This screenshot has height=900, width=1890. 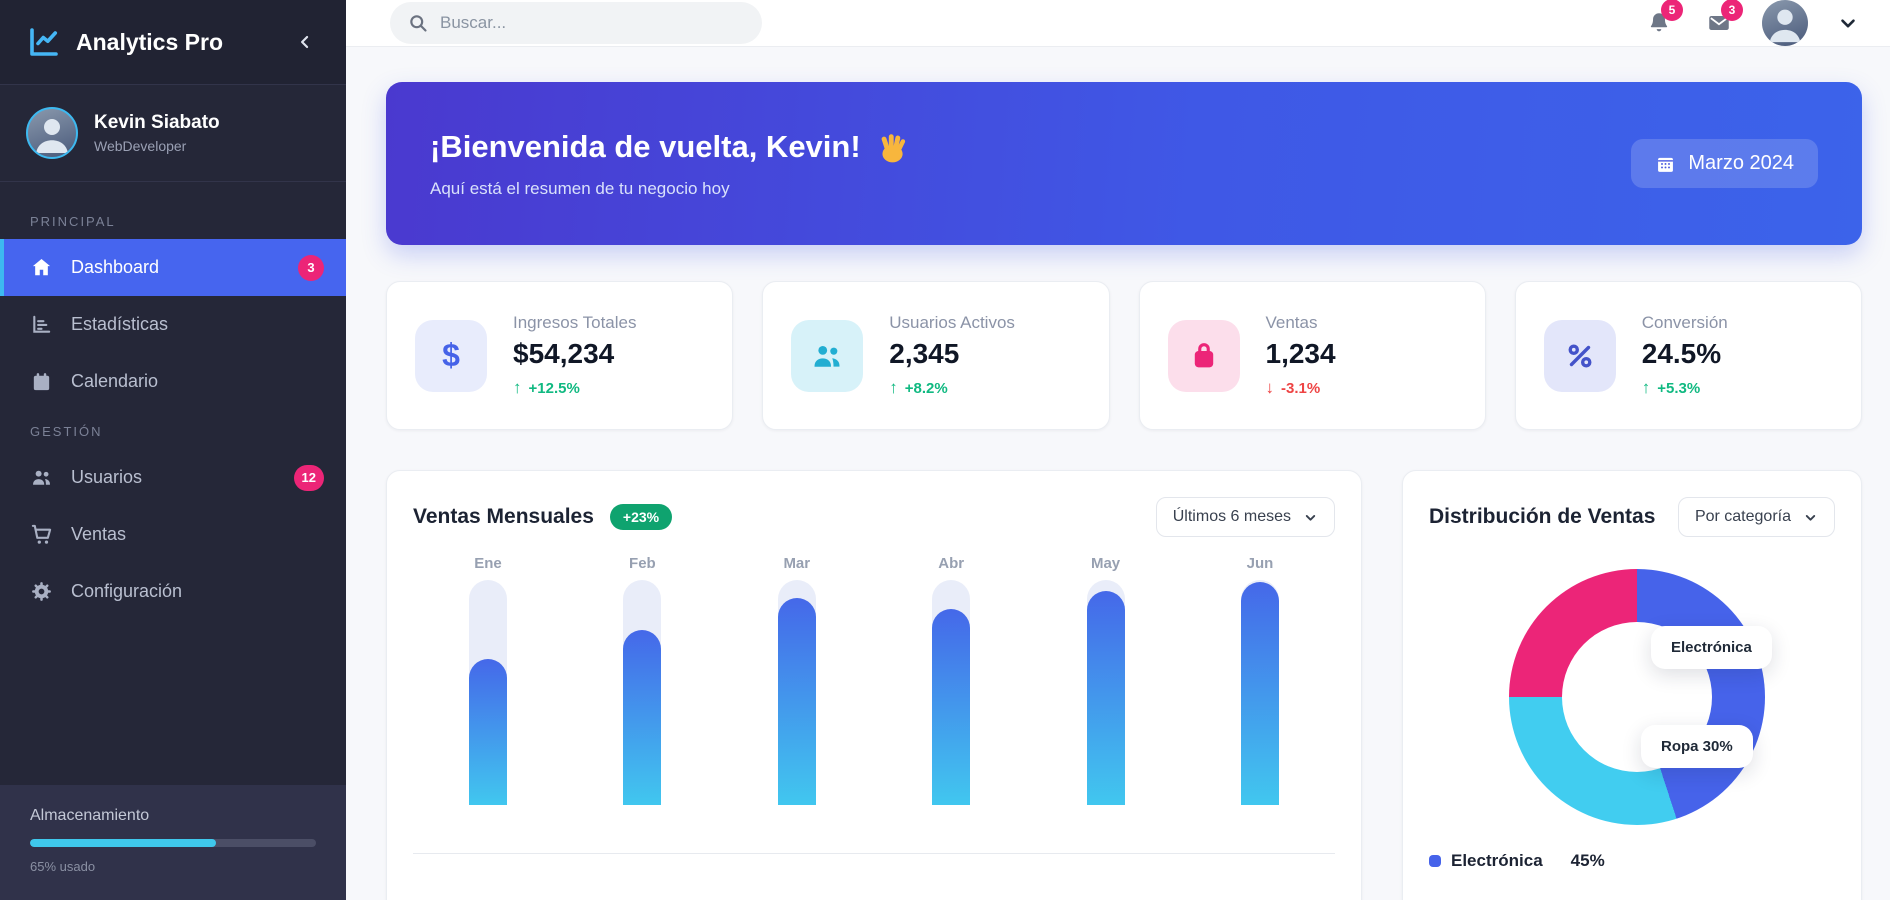 I want to click on chevron-down-icon, so click(x=1848, y=23).